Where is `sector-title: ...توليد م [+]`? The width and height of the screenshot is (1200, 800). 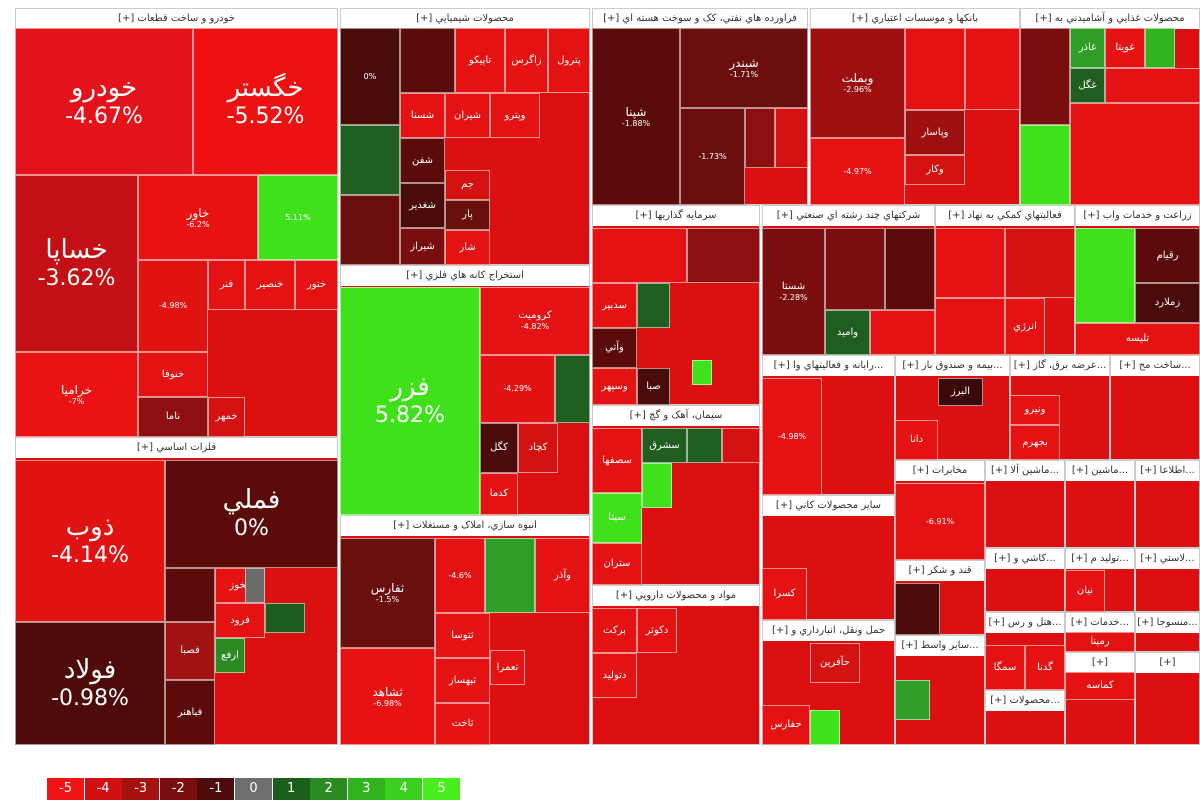 sector-title: ...توليد م [+] is located at coordinates (1100, 559).